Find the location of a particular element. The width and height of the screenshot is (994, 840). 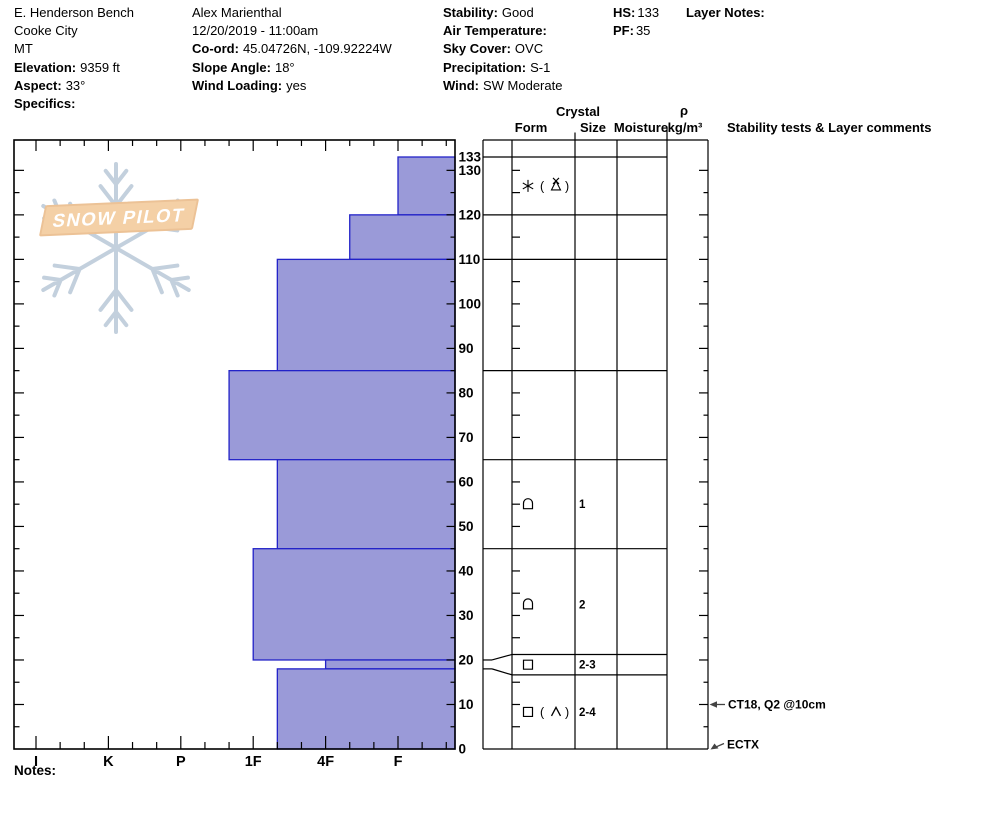

hardness-axis-label: F is located at coordinates (398, 762).